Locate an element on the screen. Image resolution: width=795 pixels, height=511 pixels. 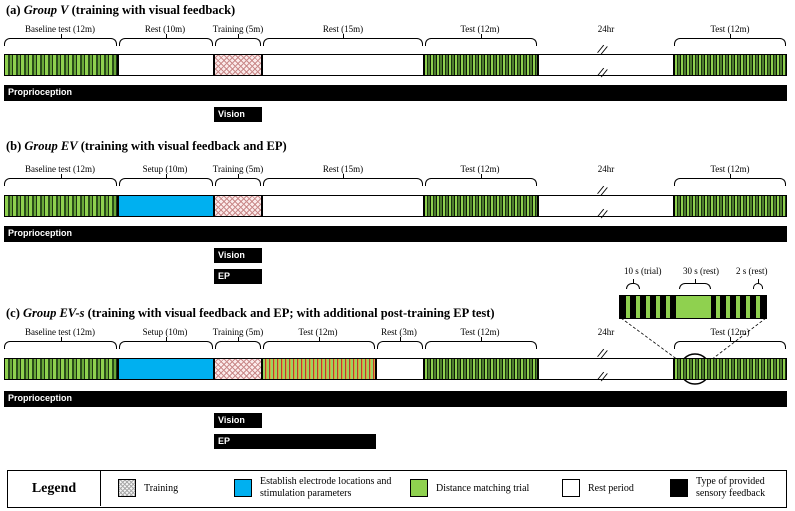
label-24hr-b: 24hr is located at coordinates (606, 169).